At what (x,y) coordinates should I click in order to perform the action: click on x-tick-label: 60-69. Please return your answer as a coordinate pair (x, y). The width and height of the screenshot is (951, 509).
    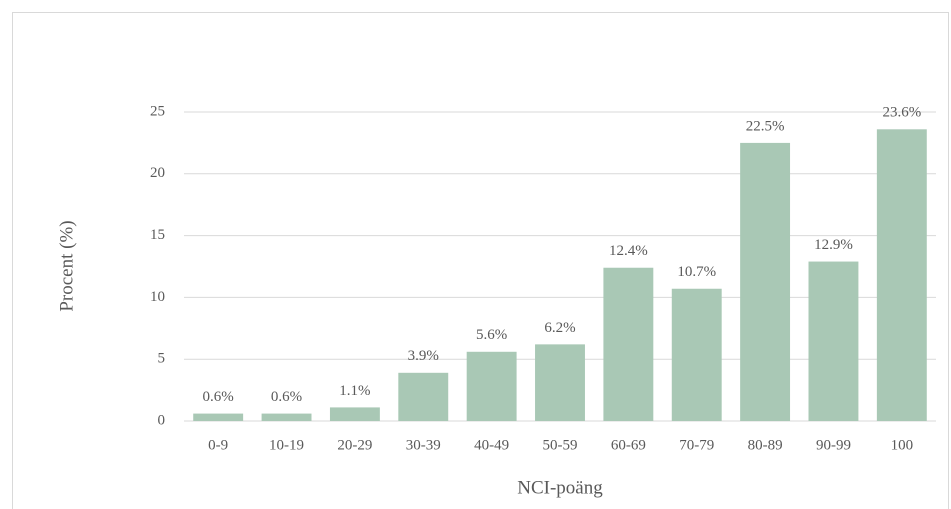
    Looking at the image, I should click on (628, 445).